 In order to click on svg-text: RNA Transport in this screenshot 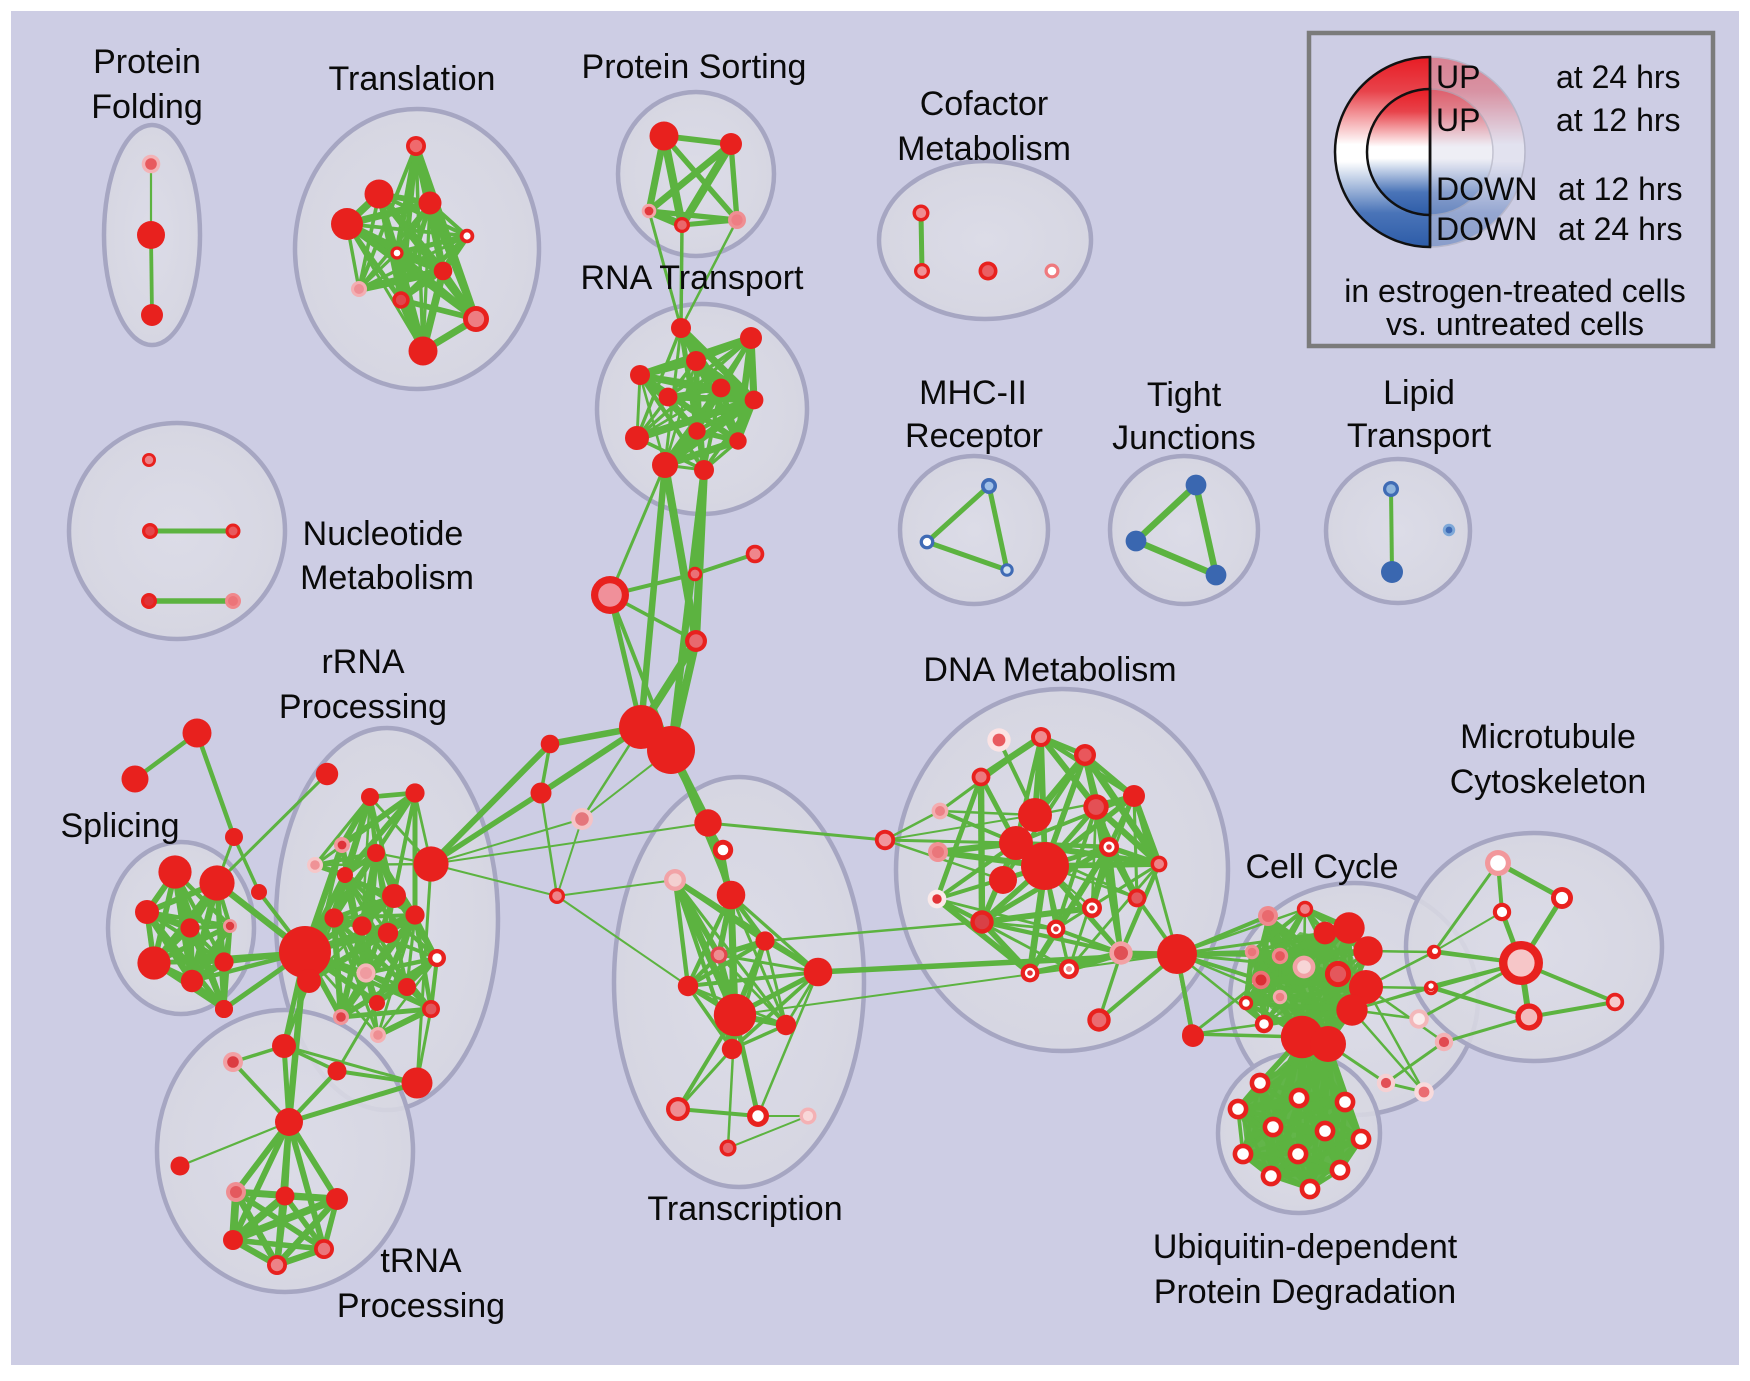, I will do `click(693, 278)`.